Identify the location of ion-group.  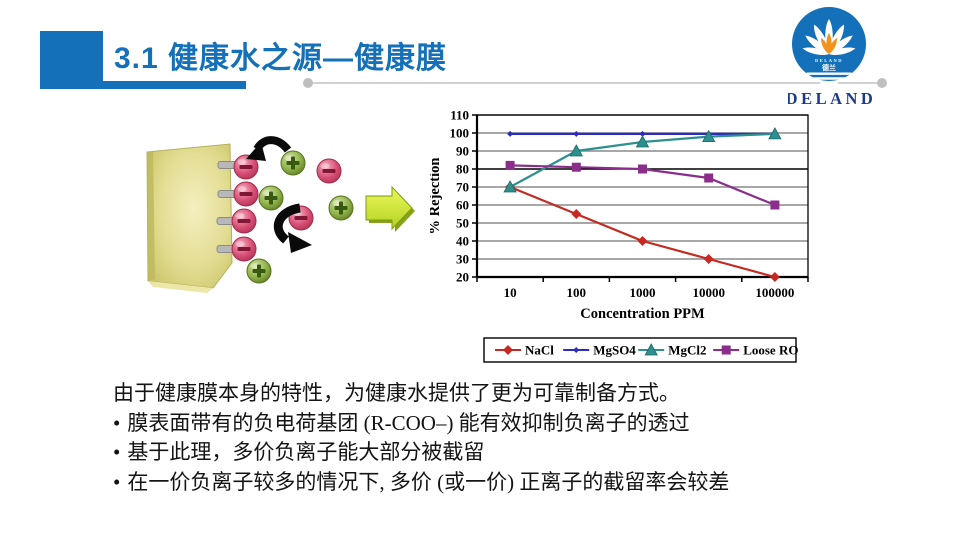
(292, 217).